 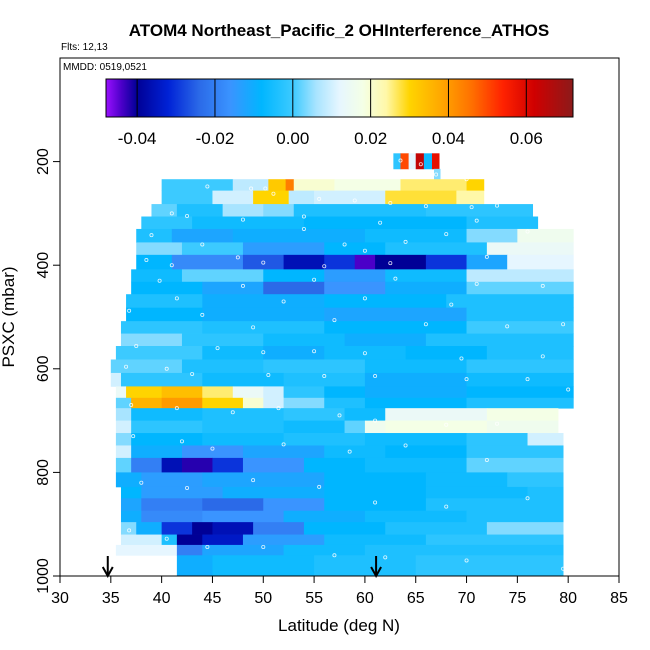 I want to click on x-tick-label: 40, so click(x=162, y=598).